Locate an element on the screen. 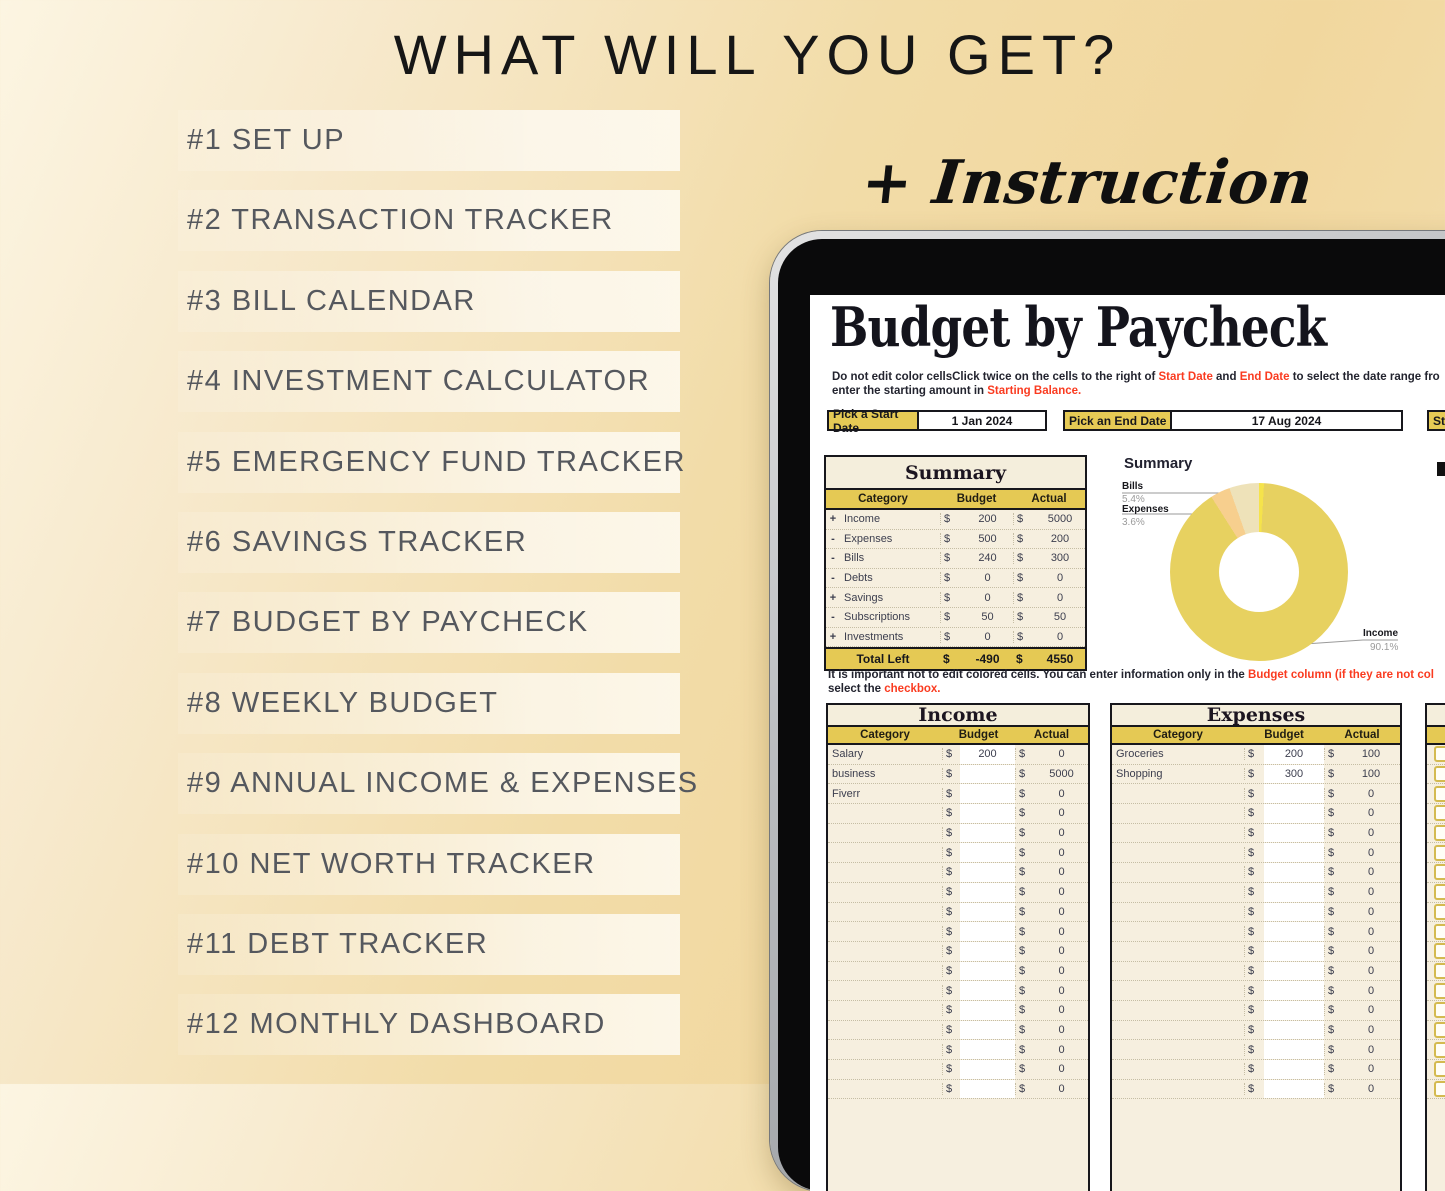 Image resolution: width=1445 pixels, height=1191 pixels. feature-list-item: #11 DEBT TRACKER is located at coordinates (429, 944).